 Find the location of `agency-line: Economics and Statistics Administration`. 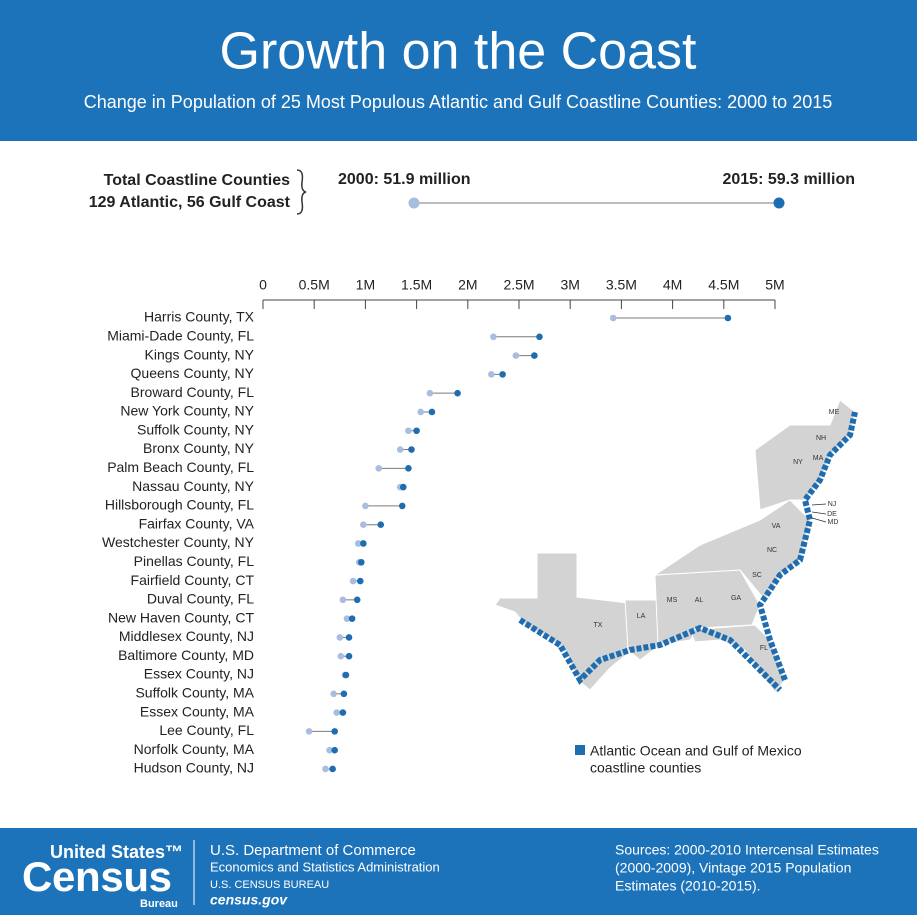

agency-line: Economics and Statistics Administration is located at coordinates (325, 866).